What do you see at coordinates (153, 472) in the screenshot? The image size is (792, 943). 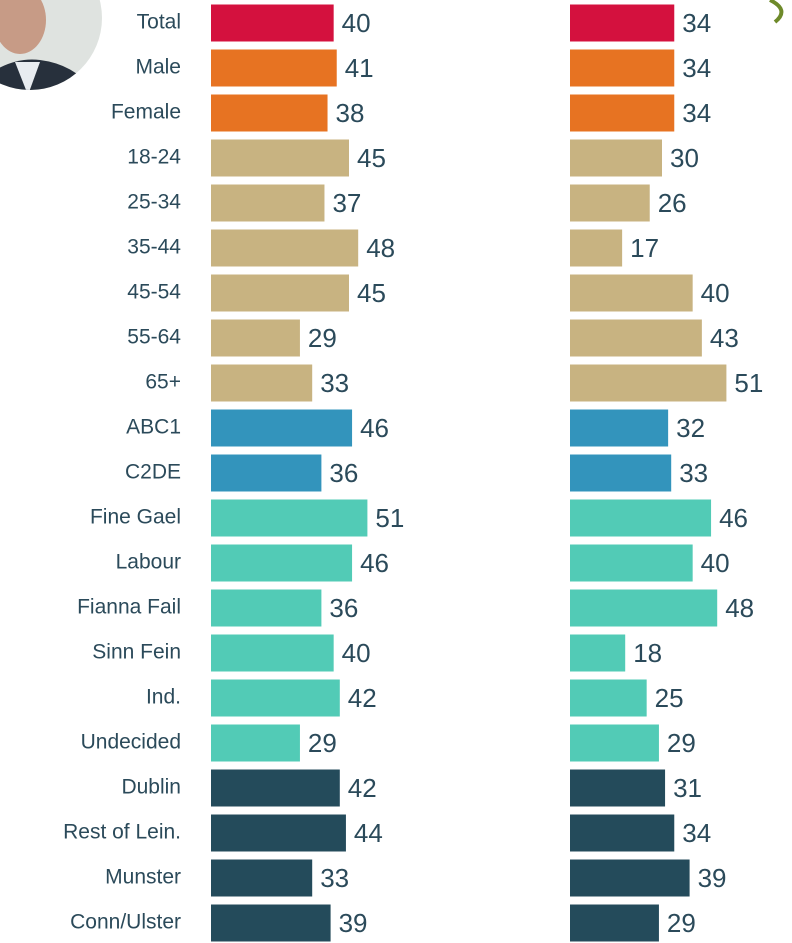 I see `category-label: C2DE` at bounding box center [153, 472].